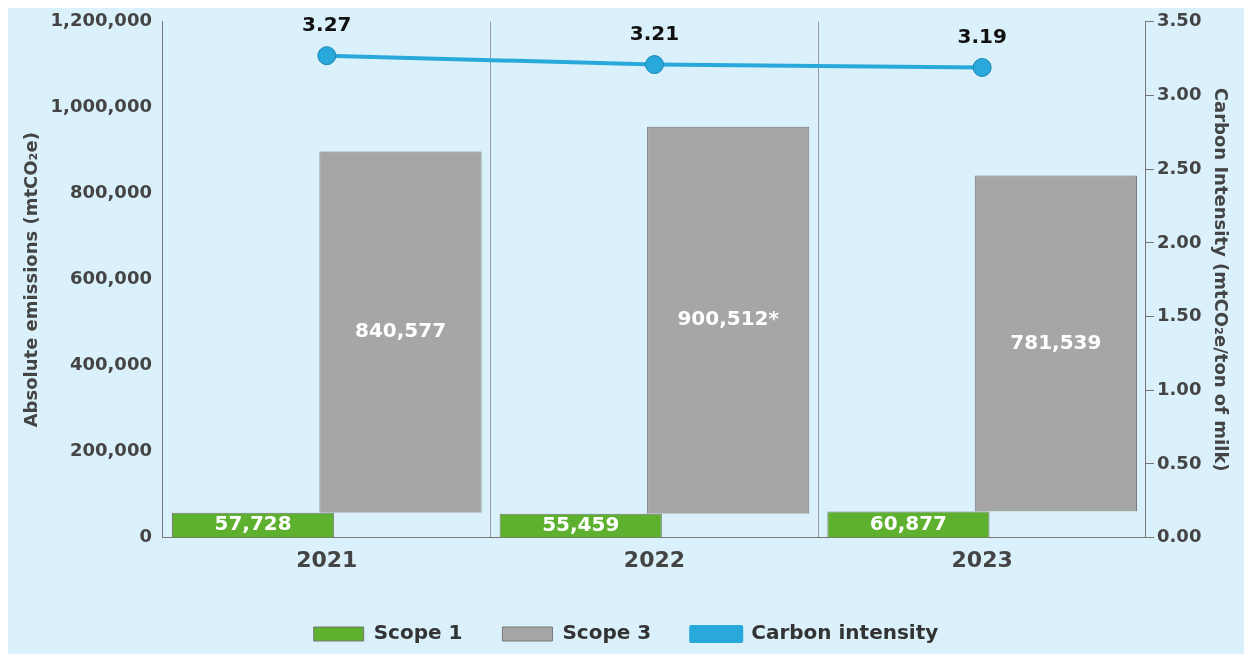 The width and height of the screenshot is (1252, 662). What do you see at coordinates (1179, 241) in the screenshot?
I see `y2-tick-label: 2.00` at bounding box center [1179, 241].